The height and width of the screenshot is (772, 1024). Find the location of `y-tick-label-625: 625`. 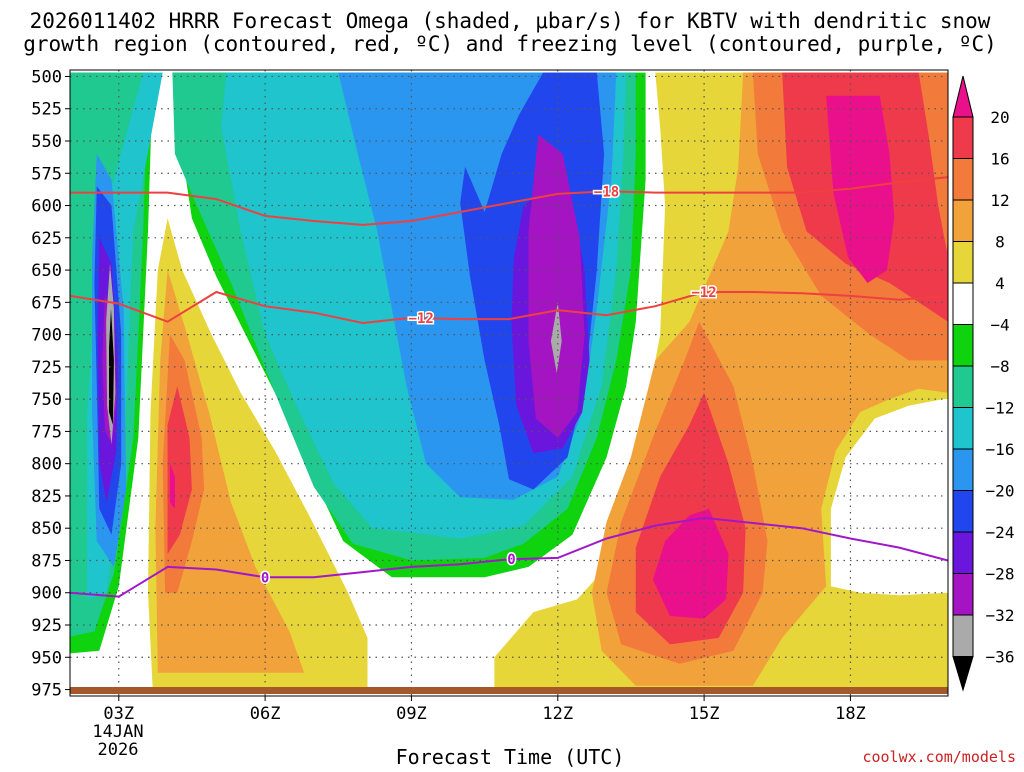

y-tick-label-625: 625 is located at coordinates (46, 239).